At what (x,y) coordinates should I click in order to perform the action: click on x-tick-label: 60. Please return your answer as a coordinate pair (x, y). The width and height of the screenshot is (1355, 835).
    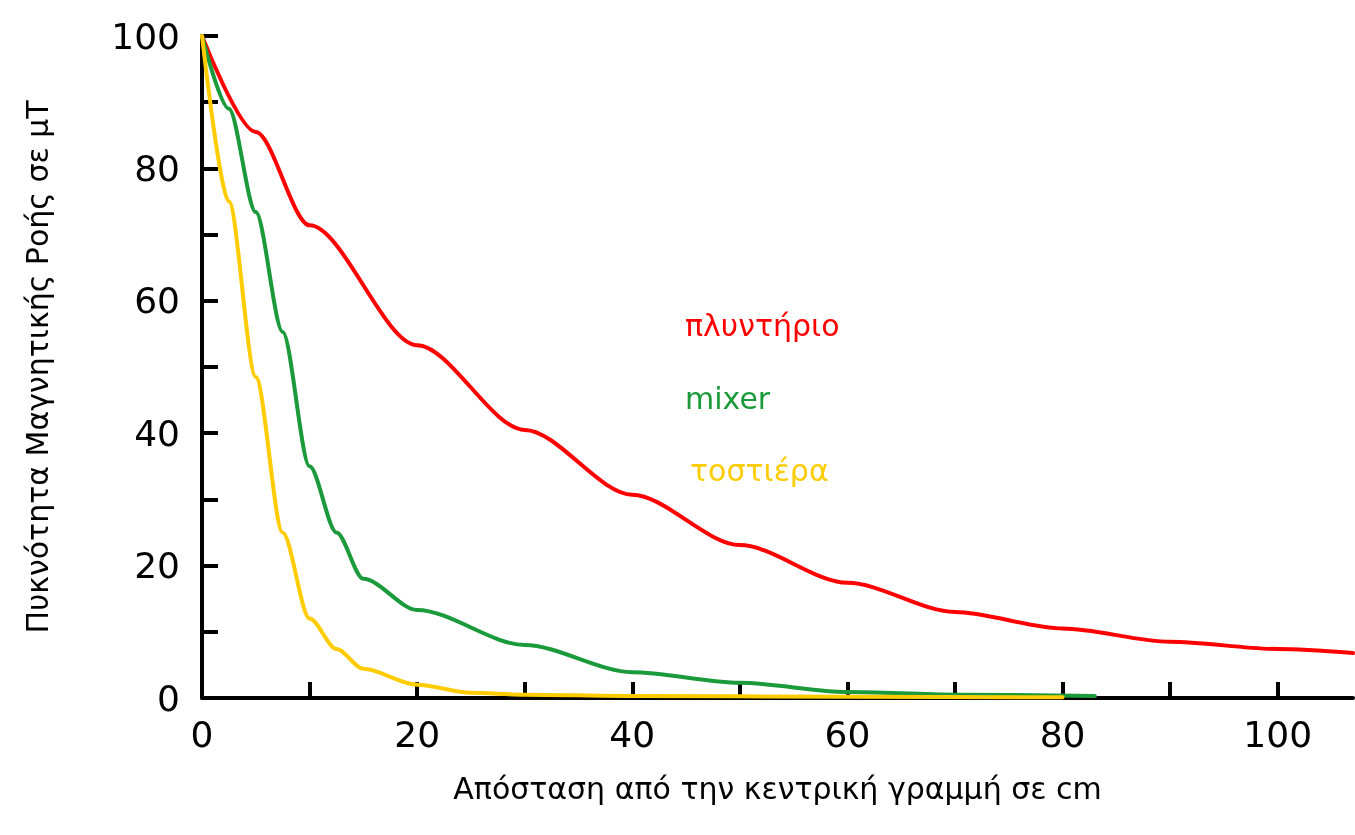
    Looking at the image, I should click on (847, 734).